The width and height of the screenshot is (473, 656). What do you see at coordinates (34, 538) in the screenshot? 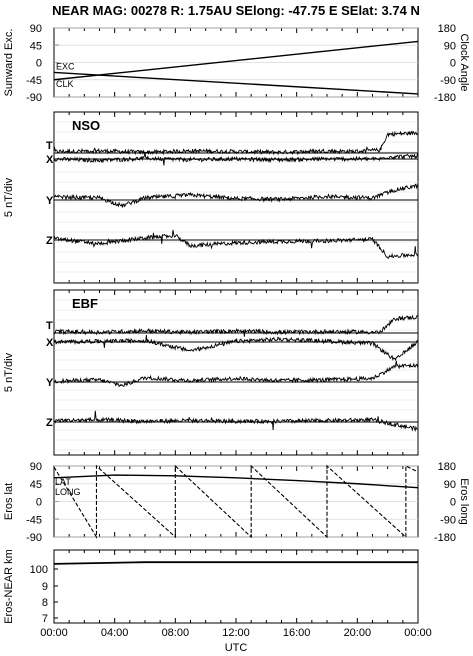
I see `eros-ytick-label: -90` at bounding box center [34, 538].